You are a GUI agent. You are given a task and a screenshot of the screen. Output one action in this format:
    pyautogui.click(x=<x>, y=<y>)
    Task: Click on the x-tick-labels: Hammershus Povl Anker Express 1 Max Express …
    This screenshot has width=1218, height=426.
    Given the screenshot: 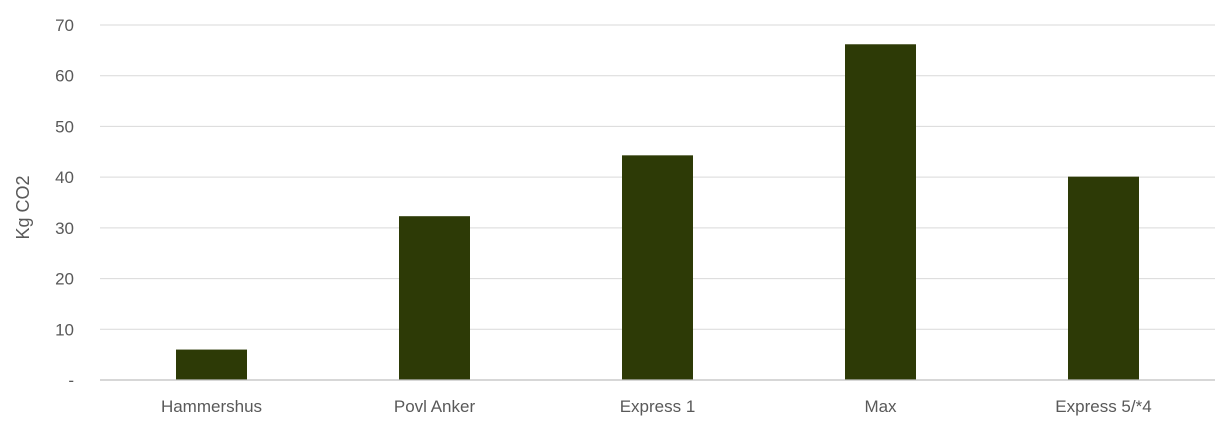 What is the action you would take?
    pyautogui.click(x=656, y=406)
    